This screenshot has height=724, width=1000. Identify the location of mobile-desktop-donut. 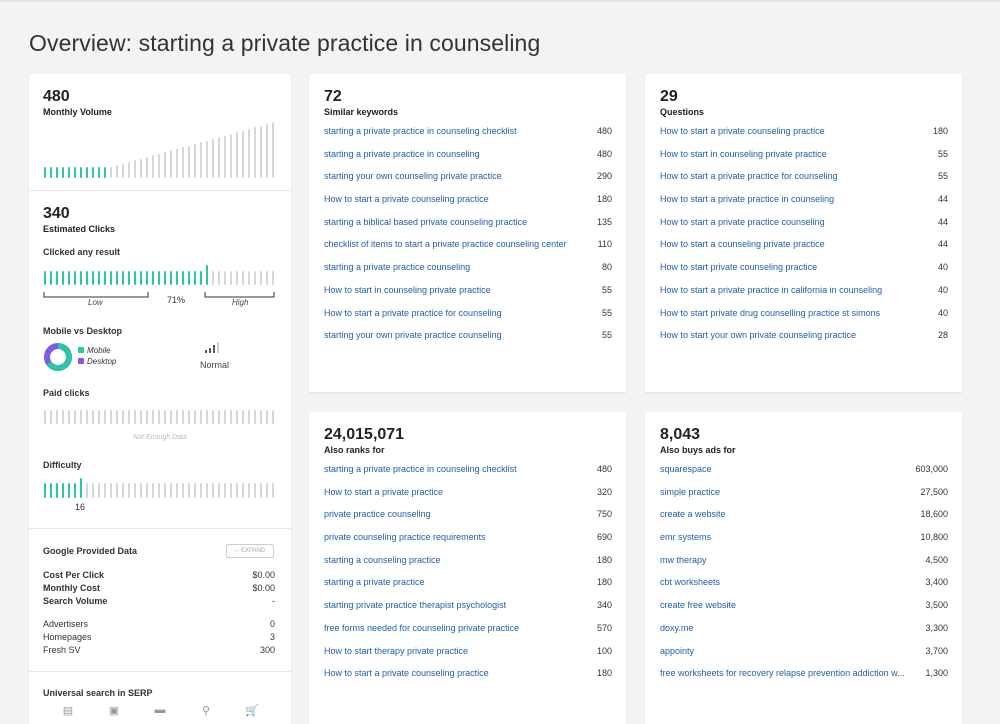
(58, 357).